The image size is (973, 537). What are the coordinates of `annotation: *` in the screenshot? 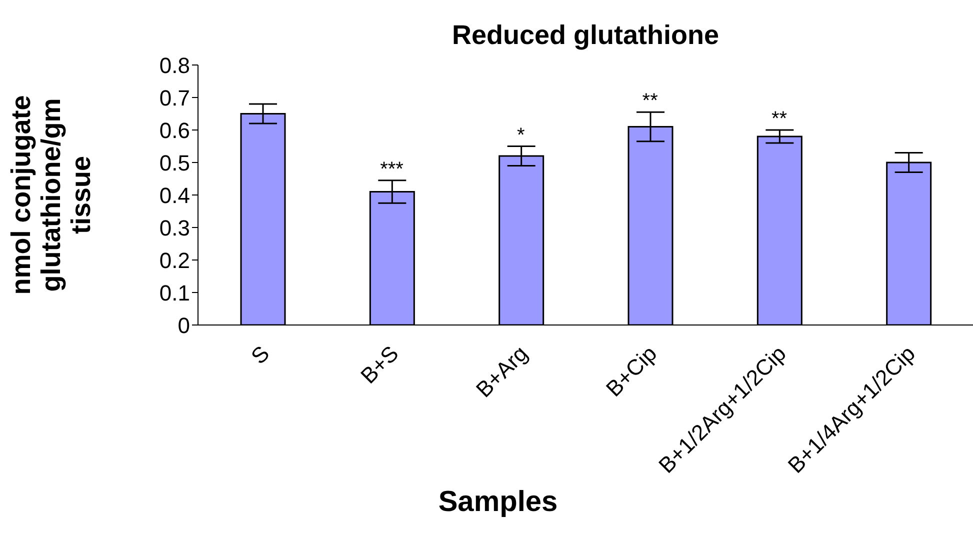 It's located at (521, 135).